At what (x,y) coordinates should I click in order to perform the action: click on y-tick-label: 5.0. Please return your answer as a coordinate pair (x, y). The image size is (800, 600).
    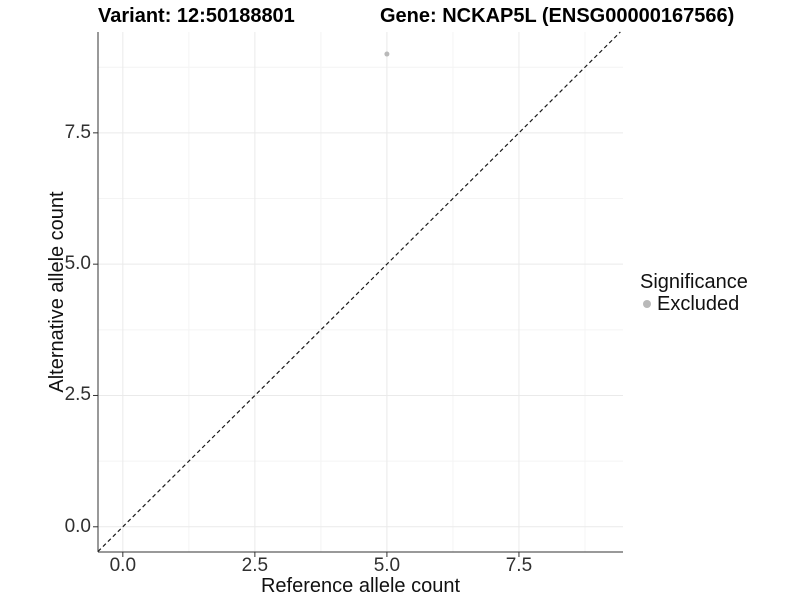
    Looking at the image, I should click on (77, 264).